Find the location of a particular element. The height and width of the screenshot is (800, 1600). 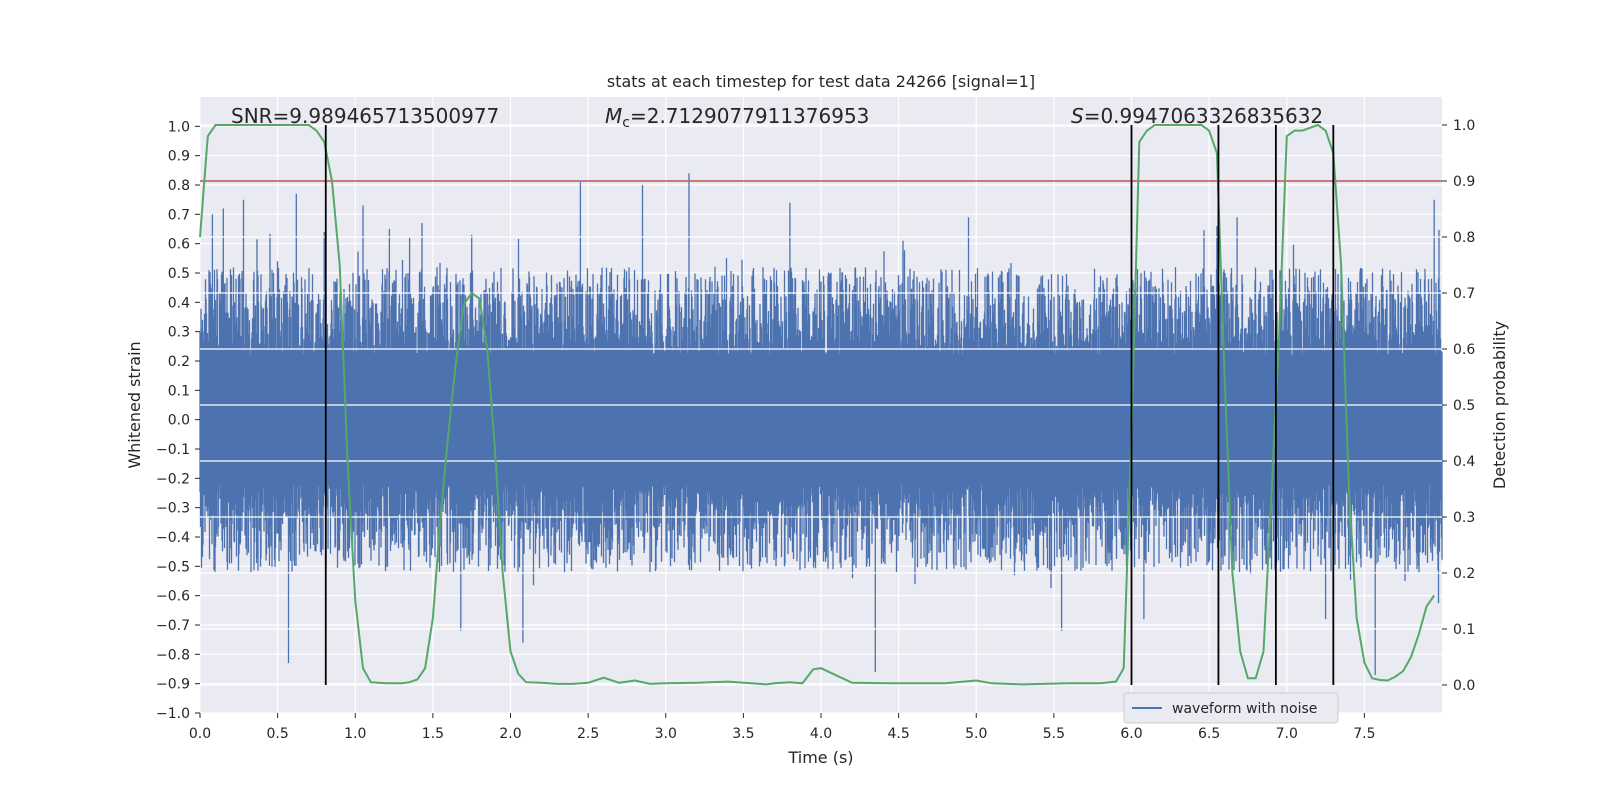

x-tick-label: 4.5 is located at coordinates (898, 734).